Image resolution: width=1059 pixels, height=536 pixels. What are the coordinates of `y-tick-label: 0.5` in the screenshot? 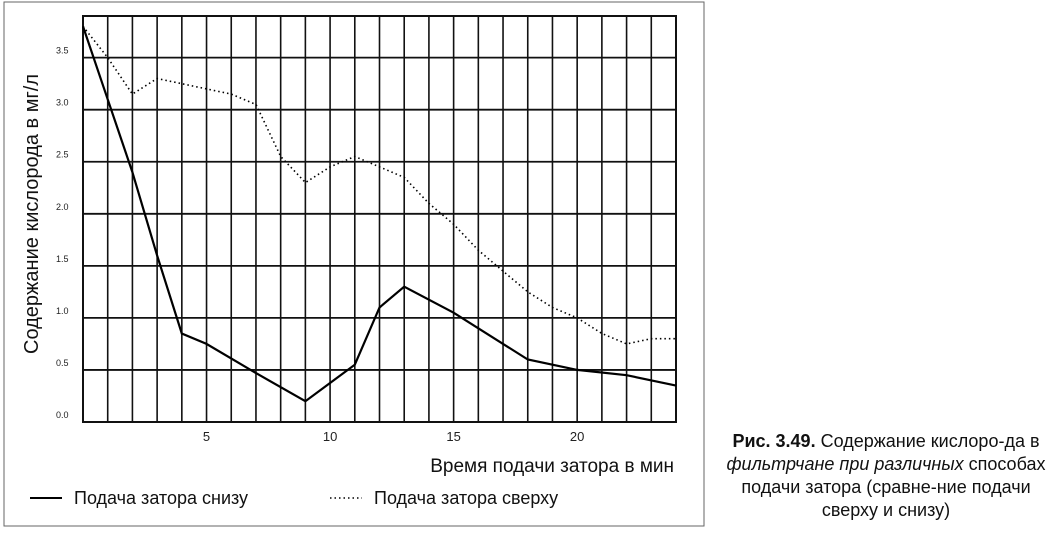 It's located at (62, 363).